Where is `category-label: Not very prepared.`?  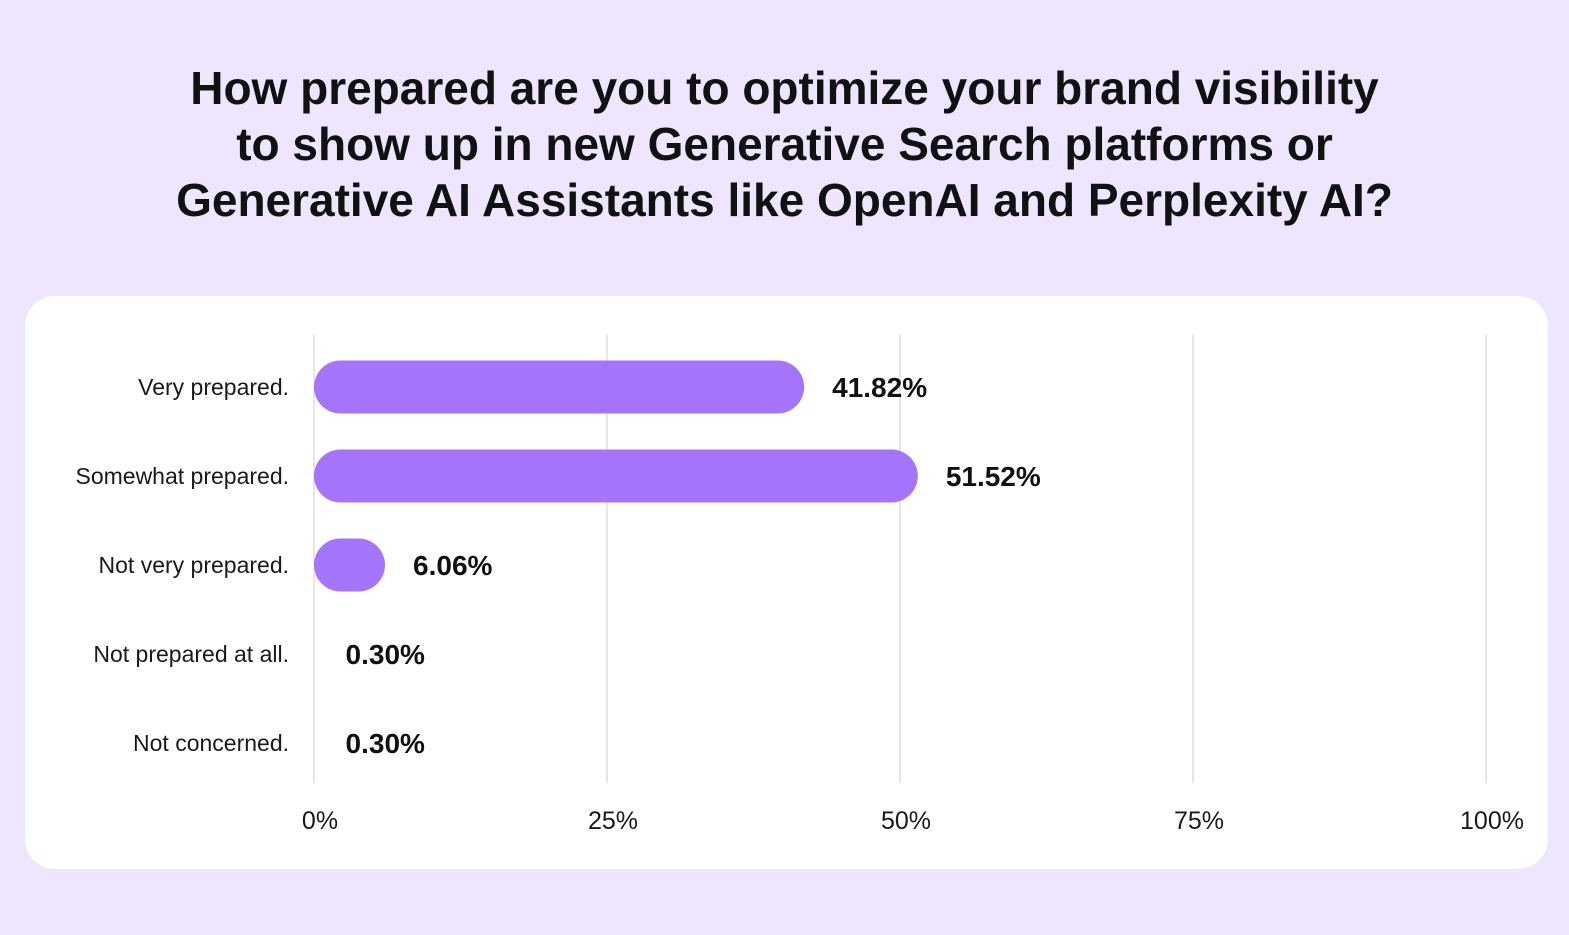 category-label: Not very prepared. is located at coordinates (194, 565).